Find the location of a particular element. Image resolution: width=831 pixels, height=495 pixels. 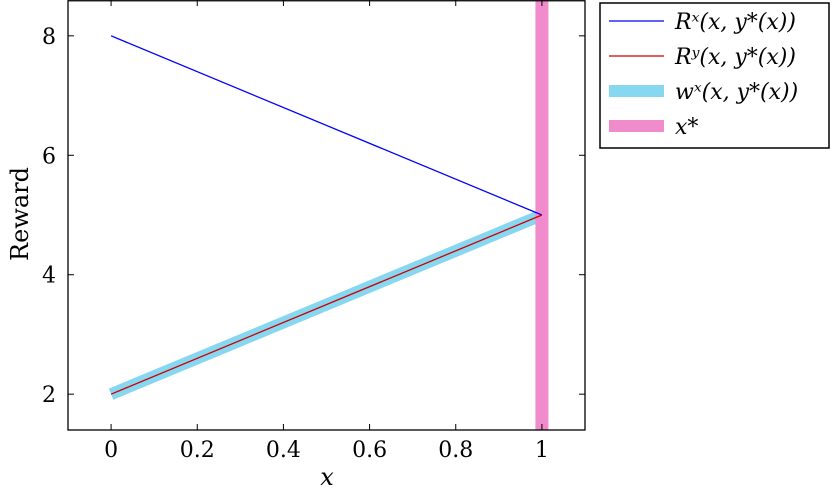

legend-label: Rʸ(x, y*(x)) is located at coordinates (735, 57).